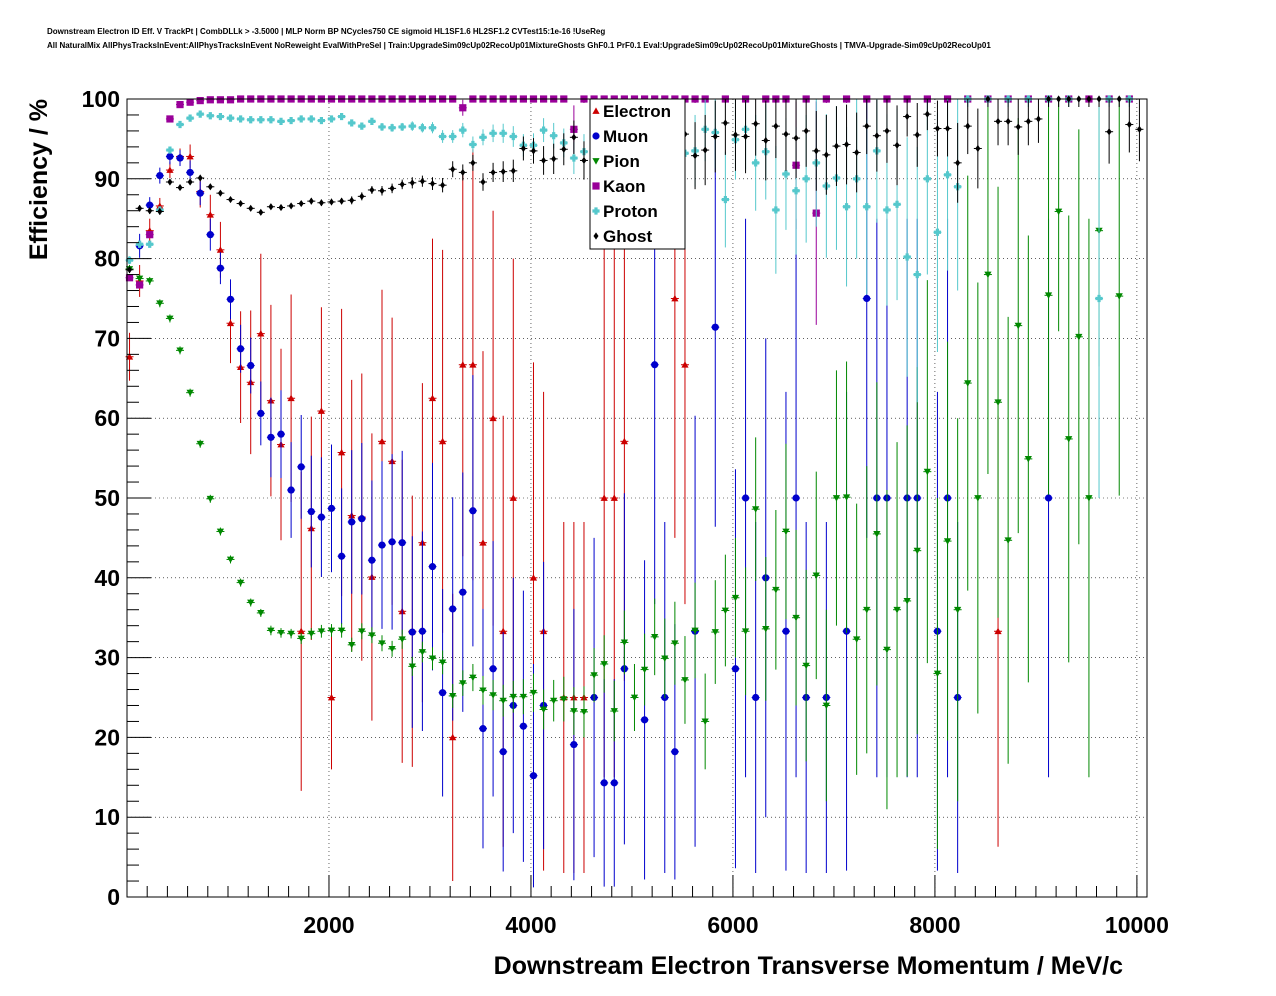  I want to click on x-tick-label: 6000, so click(732, 925).